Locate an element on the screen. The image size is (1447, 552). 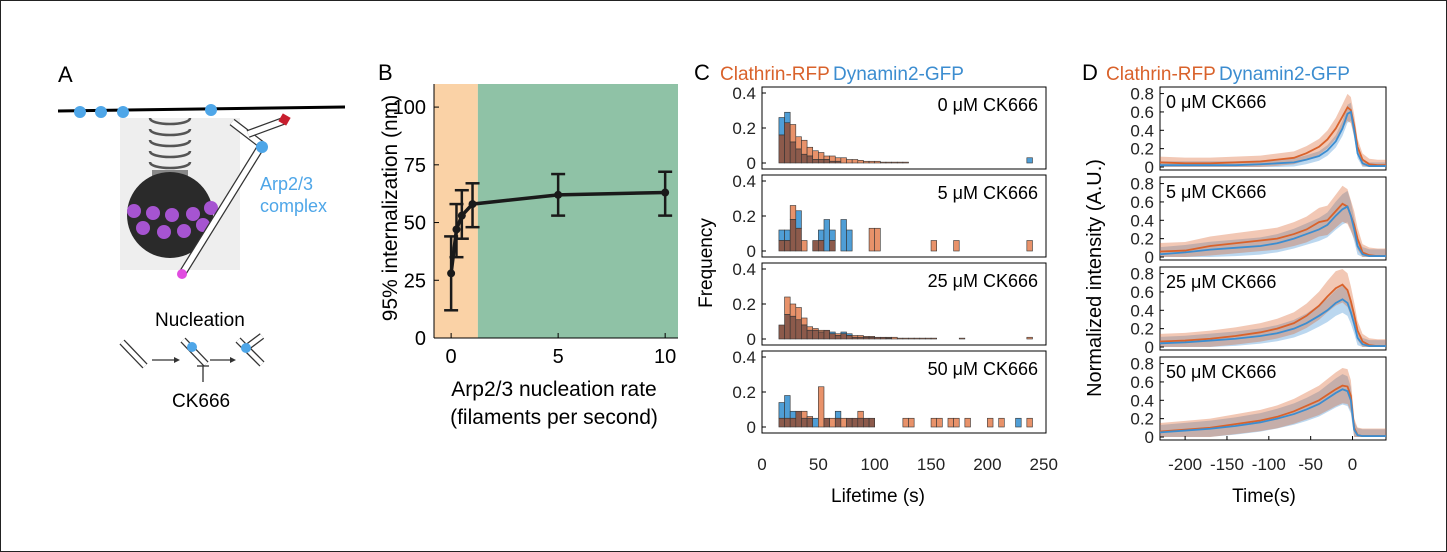
dynamin-band is located at coordinates (1273, 405).